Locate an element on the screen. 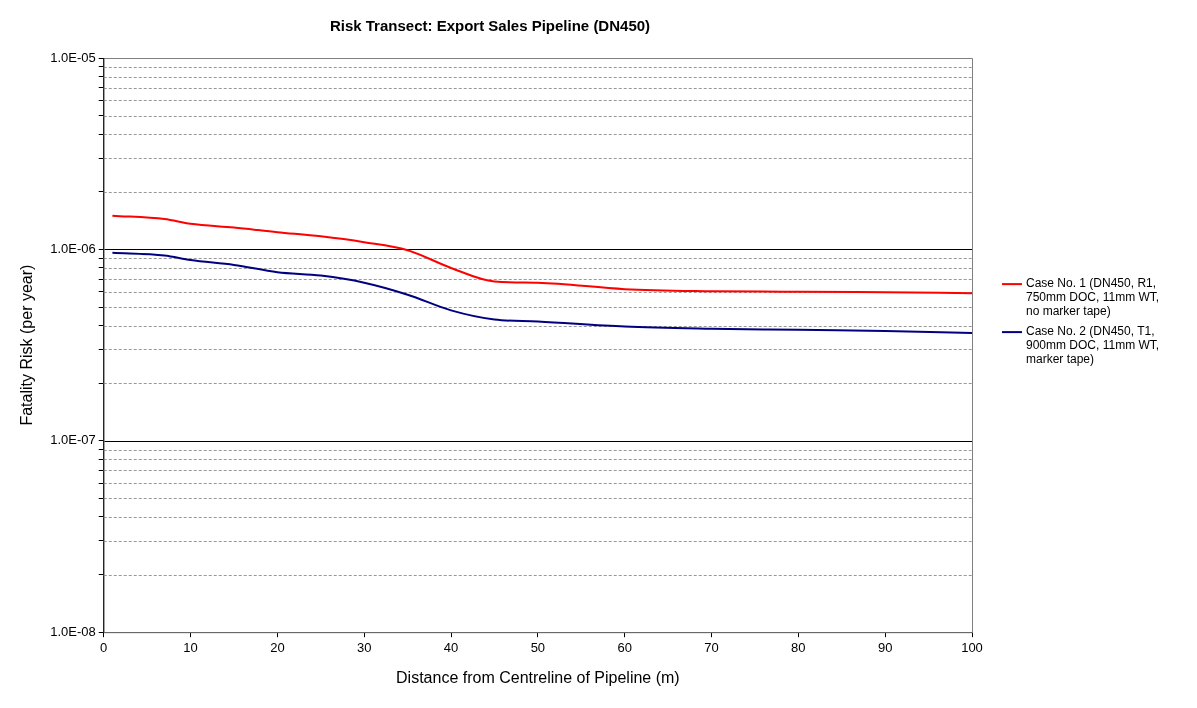 This screenshot has width=1197, height=708. x-tick-label: 70 is located at coordinates (711, 647).